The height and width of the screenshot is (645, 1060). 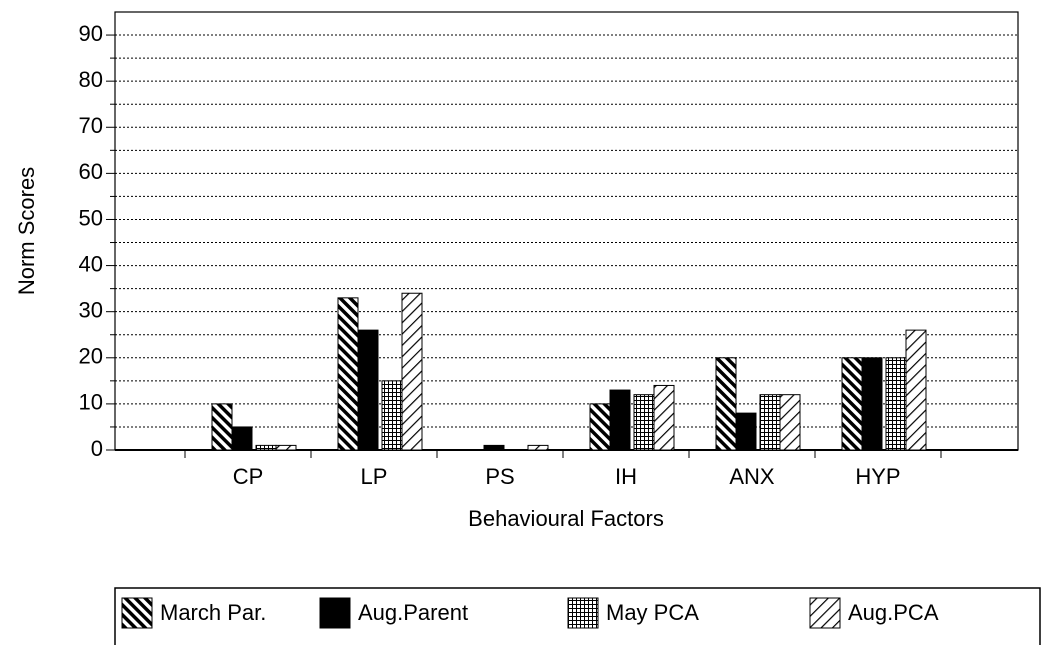 What do you see at coordinates (499, 476) in the screenshot?
I see `x-tick-label: PS` at bounding box center [499, 476].